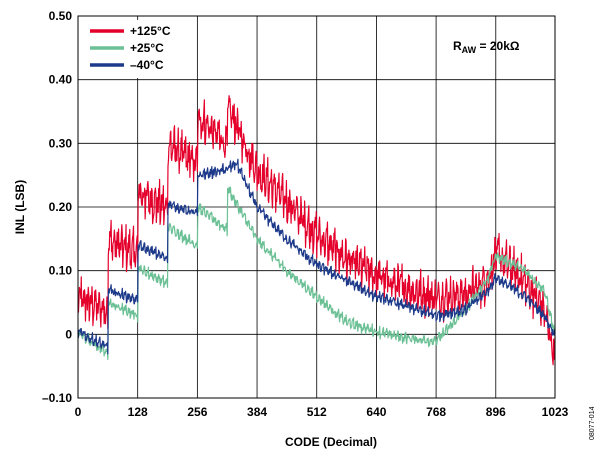 The width and height of the screenshot is (598, 455). I want to click on x-tick-label: 768, so click(436, 412).